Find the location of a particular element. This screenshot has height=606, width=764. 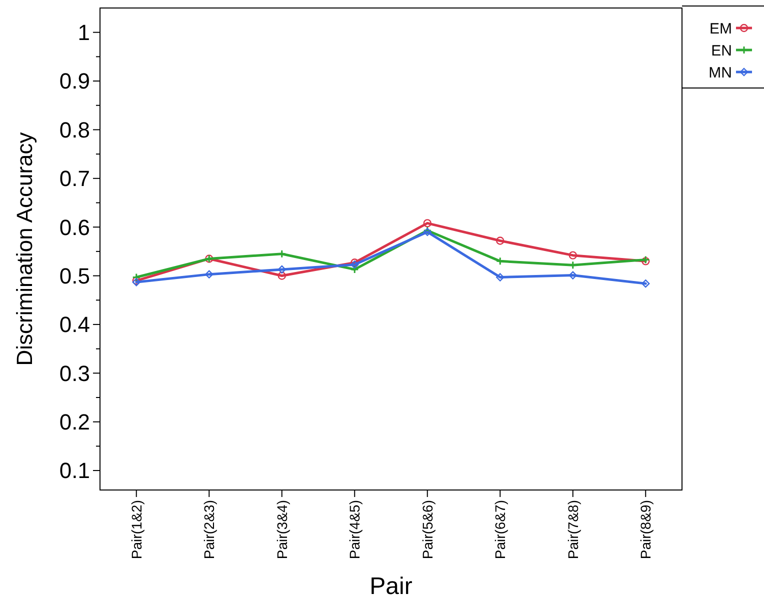

y-tick-label: 1 is located at coordinates (84, 33).